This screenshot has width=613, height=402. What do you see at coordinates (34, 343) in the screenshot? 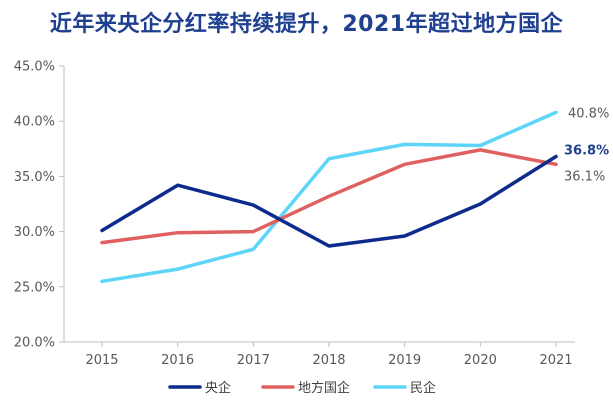
I see `y-tick-label: 20.0%` at bounding box center [34, 343].